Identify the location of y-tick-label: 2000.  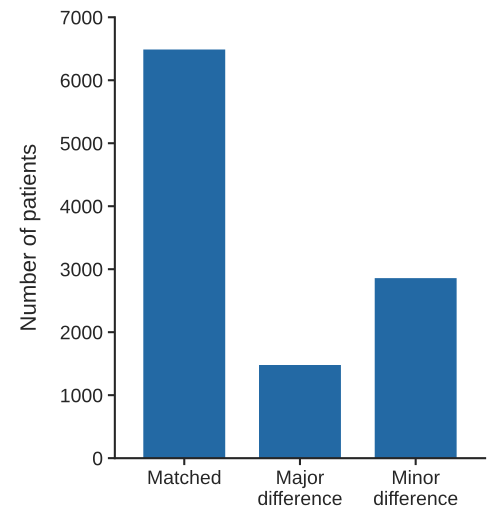
(81, 333).